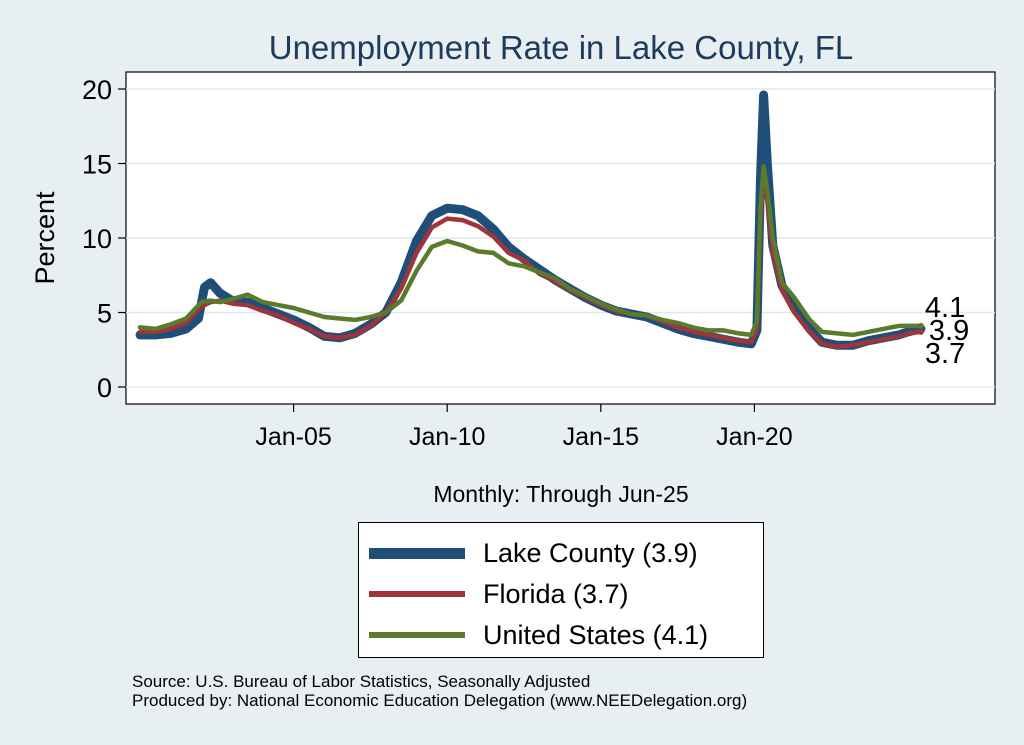  I want to click on end-label-florida: 3.7, so click(945, 354).